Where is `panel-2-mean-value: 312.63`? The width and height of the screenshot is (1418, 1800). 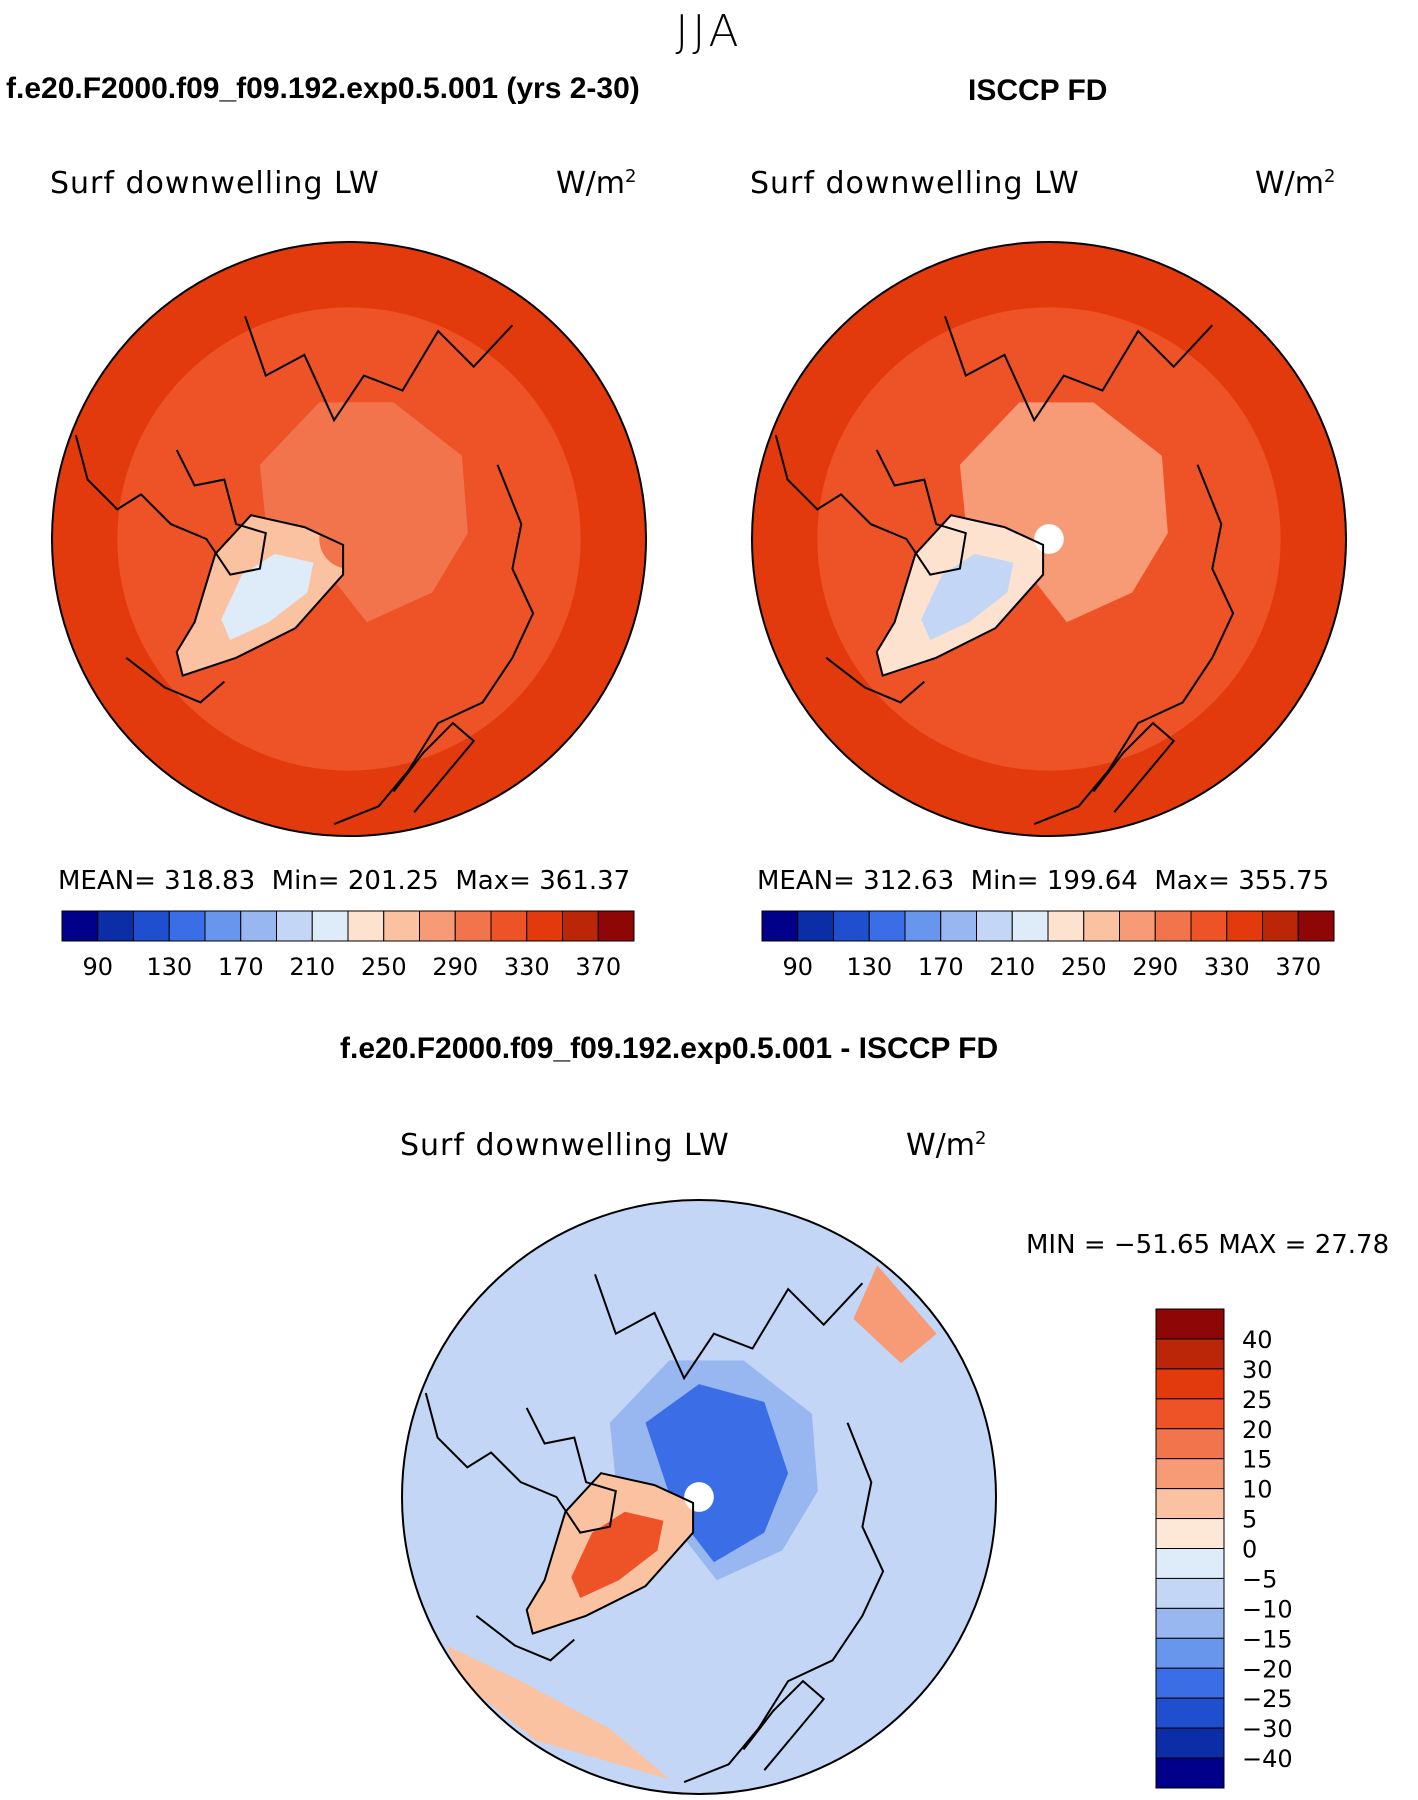 panel-2-mean-value: 312.63 is located at coordinates (909, 881).